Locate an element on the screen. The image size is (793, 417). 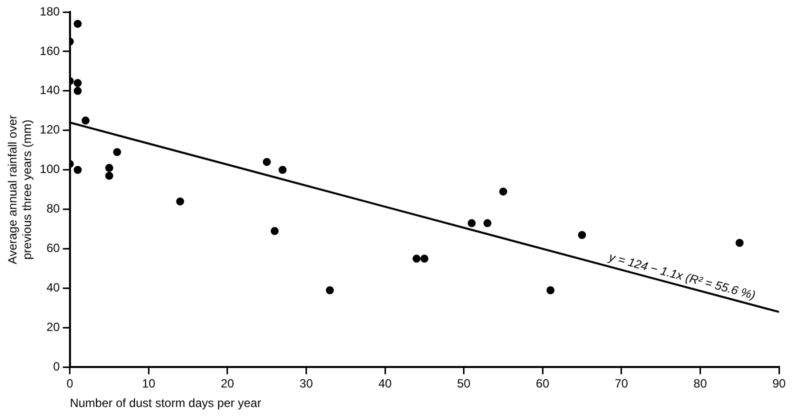
y-tick-label: 120 is located at coordinates (50, 129).